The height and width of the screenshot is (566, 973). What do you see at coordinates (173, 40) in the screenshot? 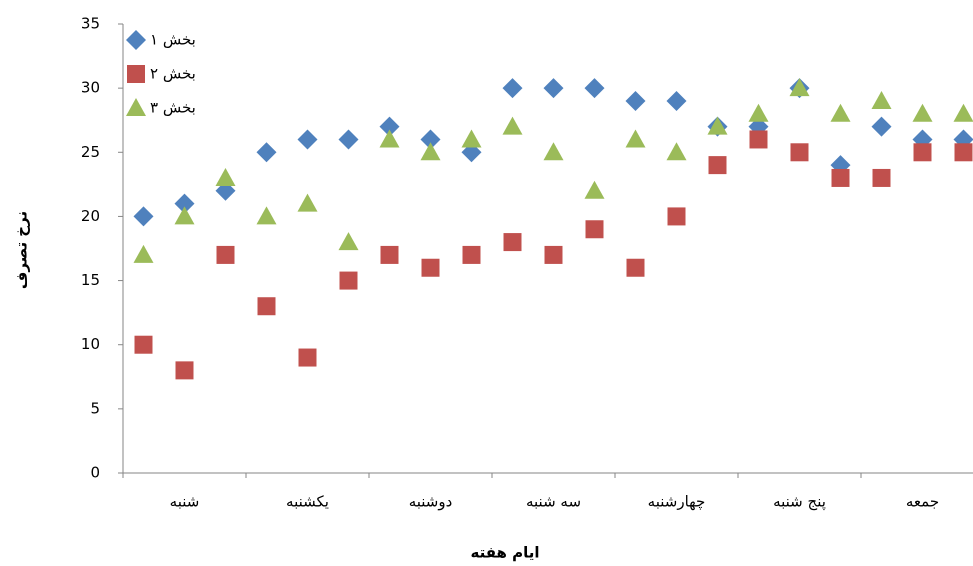
I see `legend-label: بخش ۱` at bounding box center [173, 40].